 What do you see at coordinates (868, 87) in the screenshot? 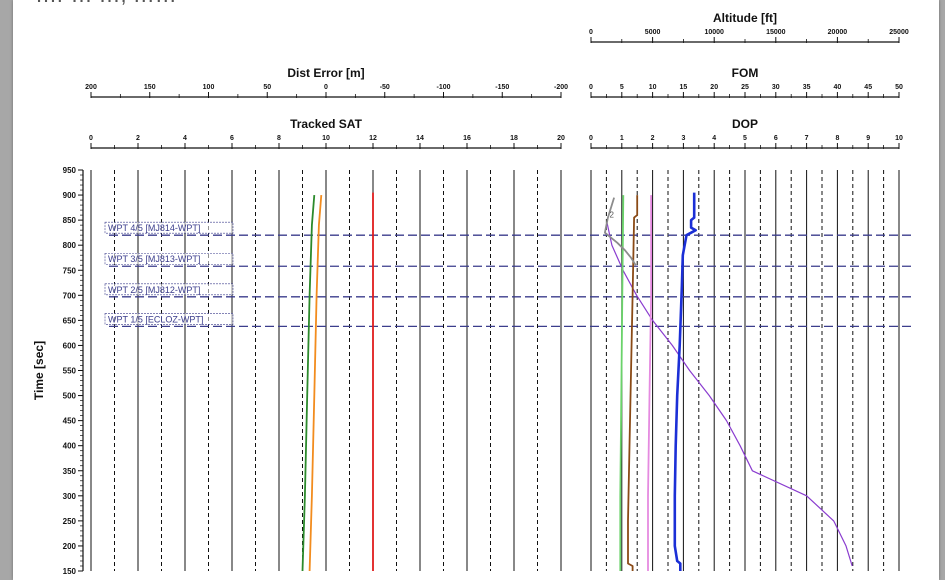
I see `tick-label: 45` at bounding box center [868, 87].